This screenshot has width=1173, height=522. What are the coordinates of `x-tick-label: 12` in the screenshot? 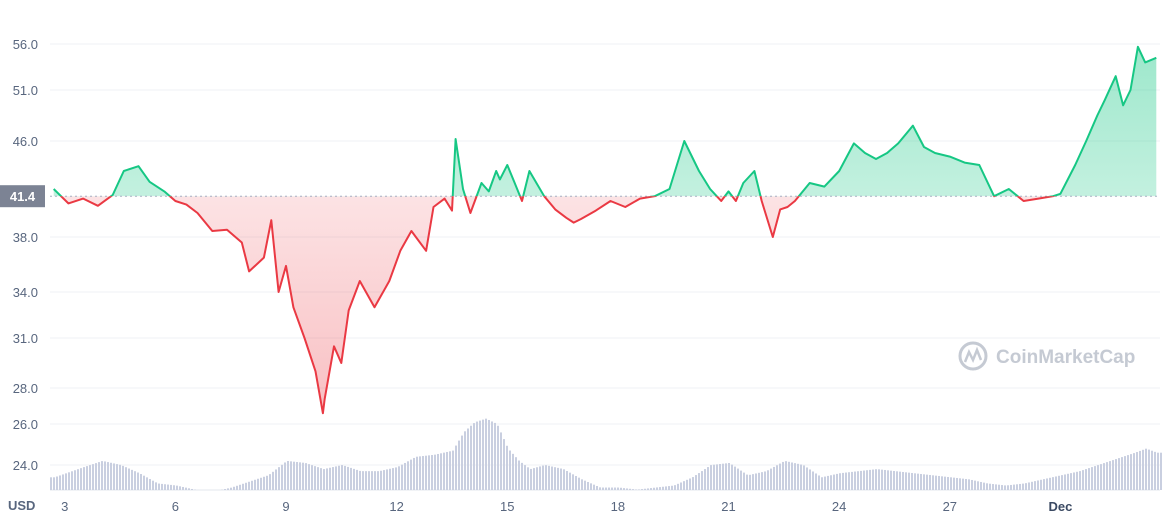 It's located at (396, 506).